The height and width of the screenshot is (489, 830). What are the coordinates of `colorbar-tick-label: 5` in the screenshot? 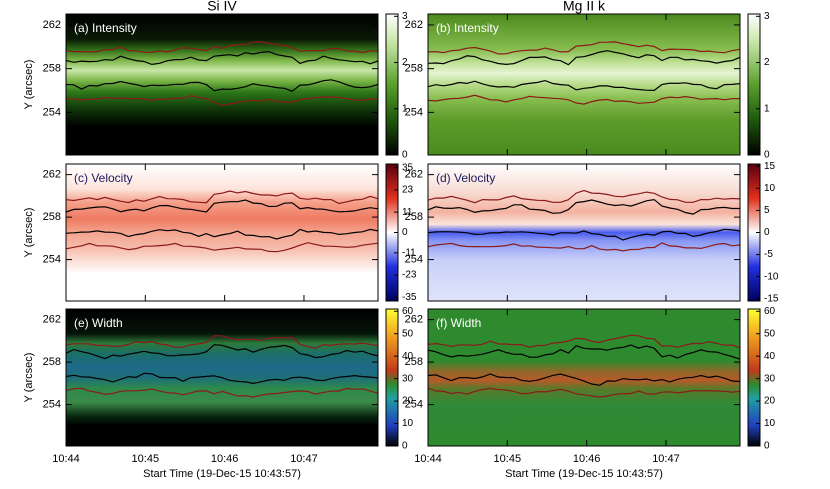 It's located at (767, 210).